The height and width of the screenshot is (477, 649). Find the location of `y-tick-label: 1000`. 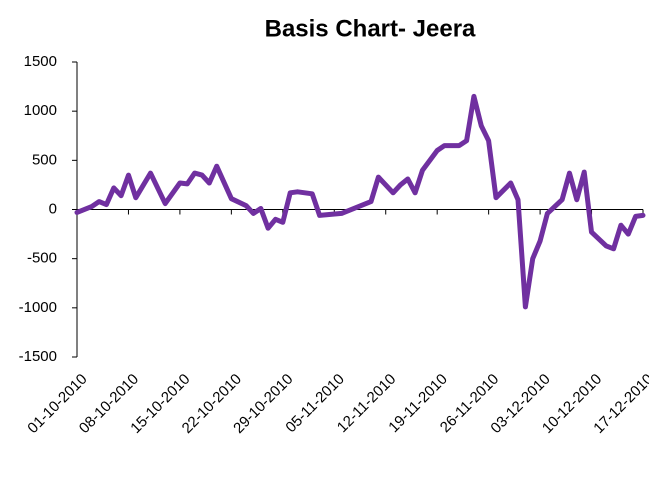

y-tick-label: 1000 is located at coordinates (40, 110).